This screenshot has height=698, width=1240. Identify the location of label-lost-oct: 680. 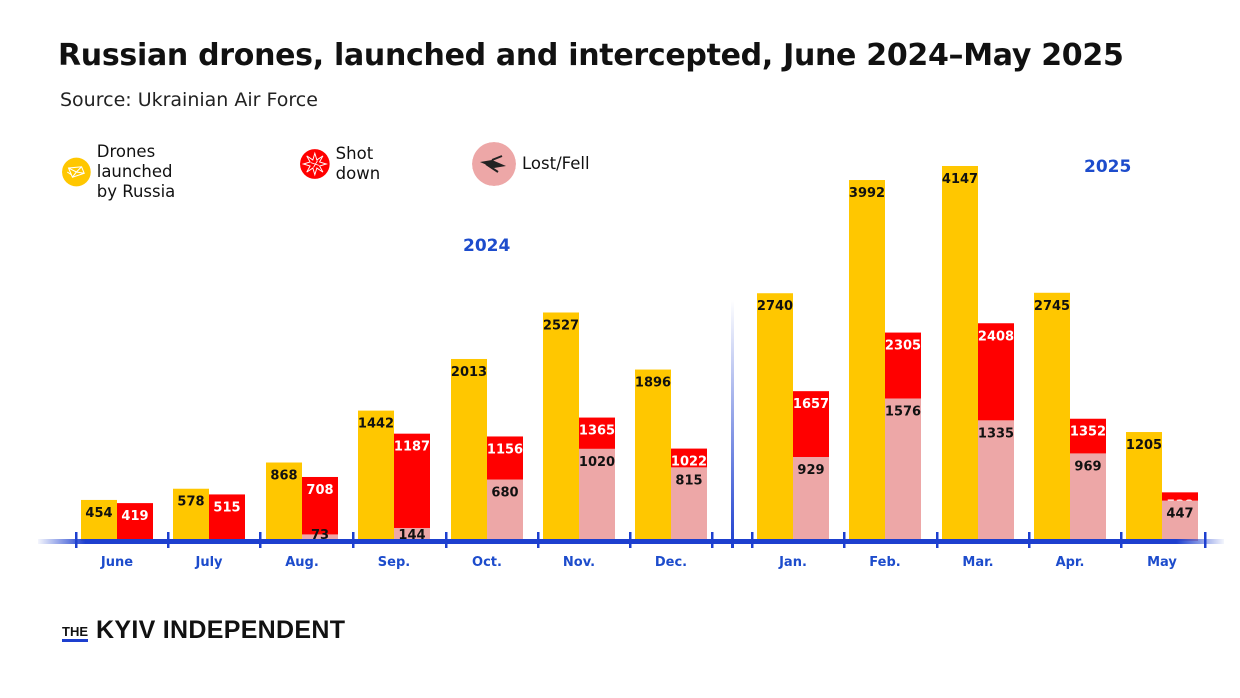
(504, 493).